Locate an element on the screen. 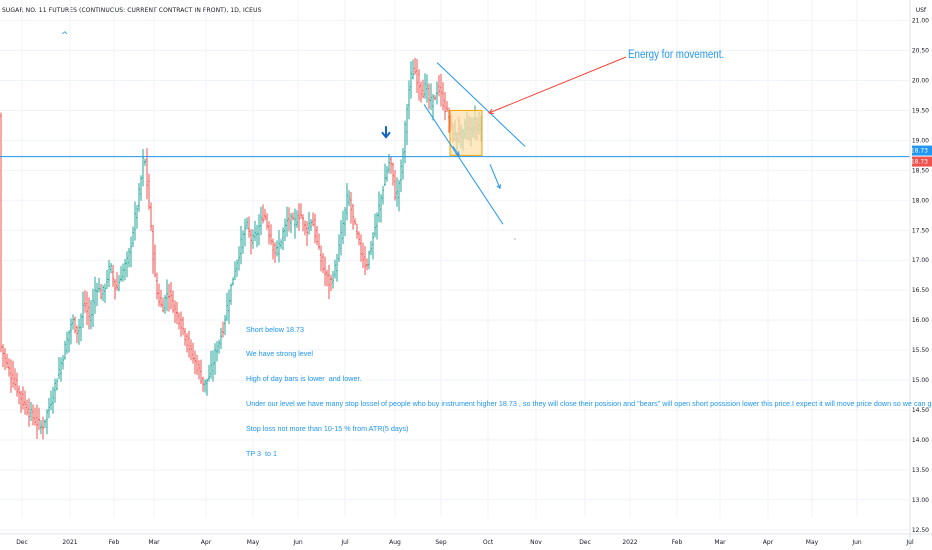  down-arrow-icon is located at coordinates (386, 135).